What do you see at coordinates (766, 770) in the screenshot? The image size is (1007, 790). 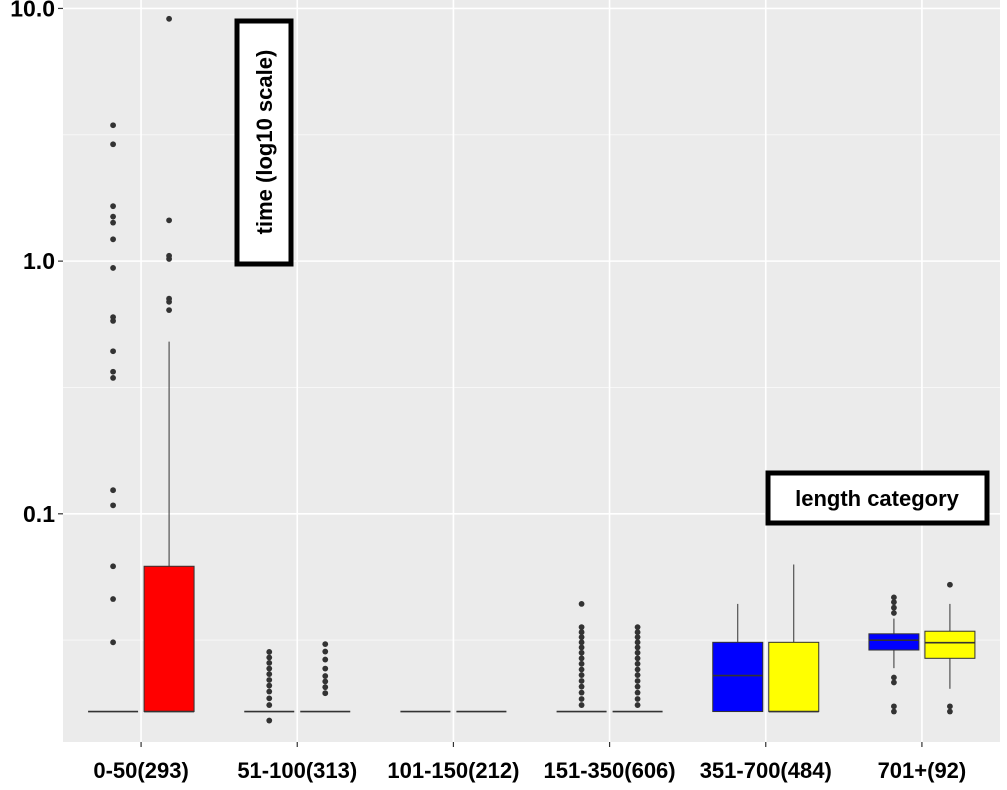 I see `x-tick-label: 351-700(484)` at bounding box center [766, 770].